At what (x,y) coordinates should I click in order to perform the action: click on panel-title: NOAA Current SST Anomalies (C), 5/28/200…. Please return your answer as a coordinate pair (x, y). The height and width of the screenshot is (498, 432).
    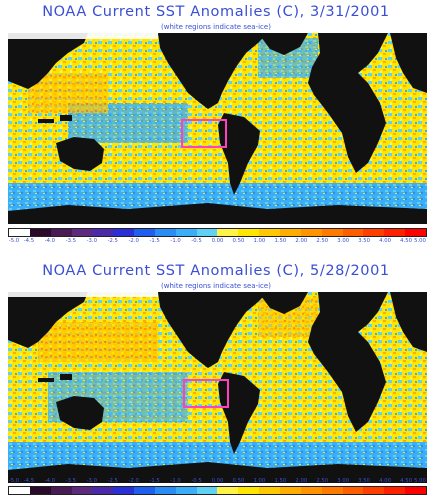
    Looking at the image, I should click on (216, 271).